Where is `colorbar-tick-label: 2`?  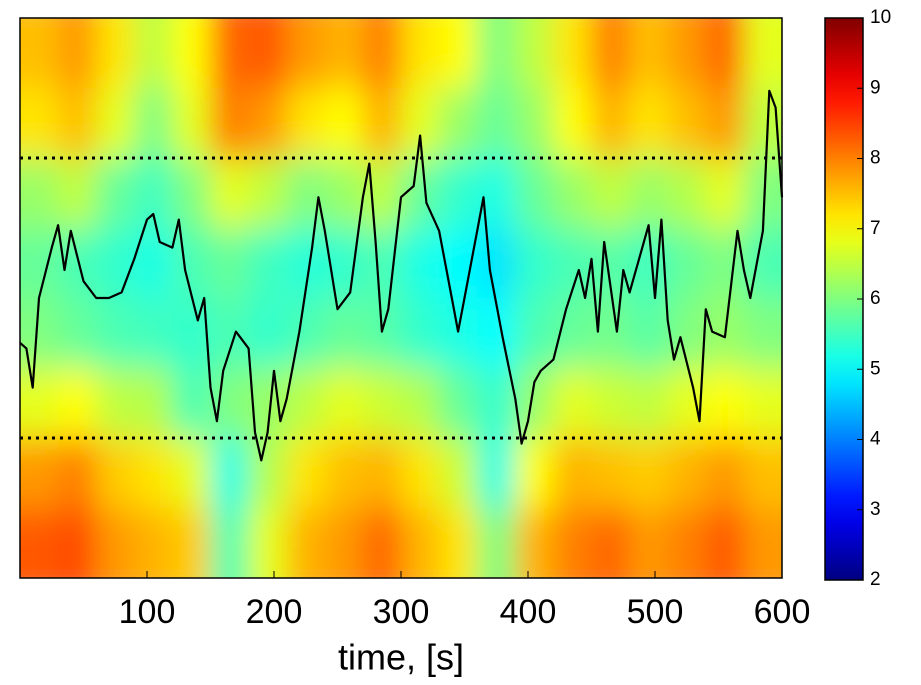 colorbar-tick-label: 2 is located at coordinates (875, 579).